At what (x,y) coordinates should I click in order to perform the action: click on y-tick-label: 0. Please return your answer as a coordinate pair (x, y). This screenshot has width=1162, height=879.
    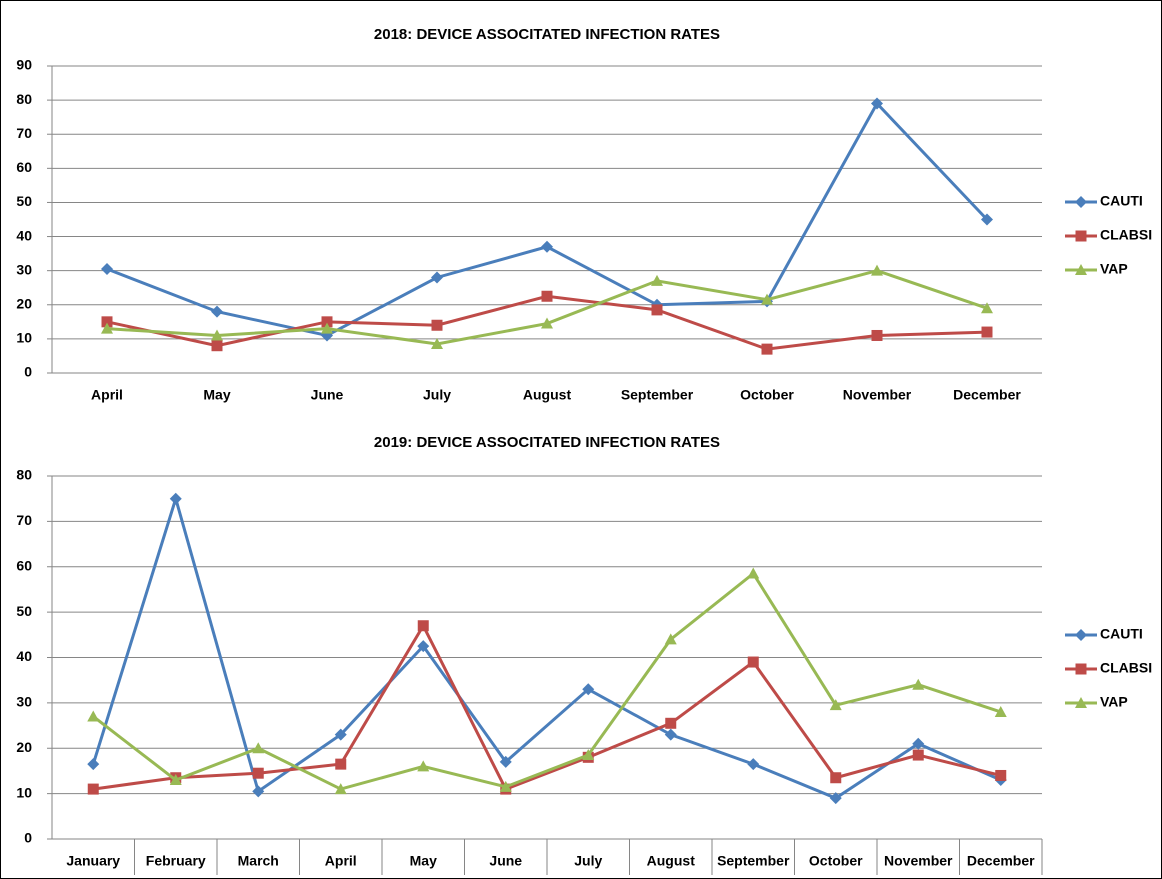
    Looking at the image, I should click on (28, 838).